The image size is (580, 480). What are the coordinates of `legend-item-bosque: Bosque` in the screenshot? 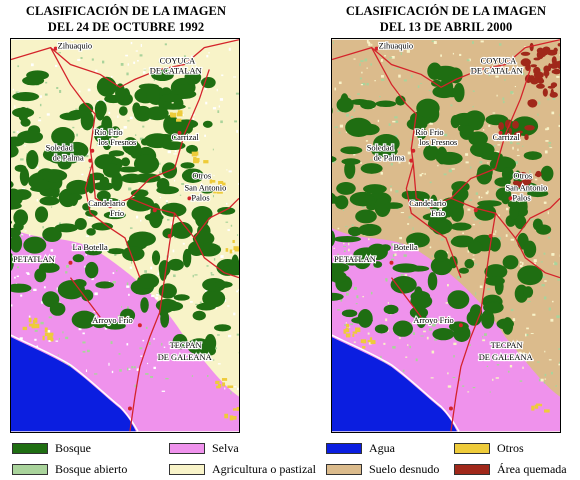 It's located at (51, 448).